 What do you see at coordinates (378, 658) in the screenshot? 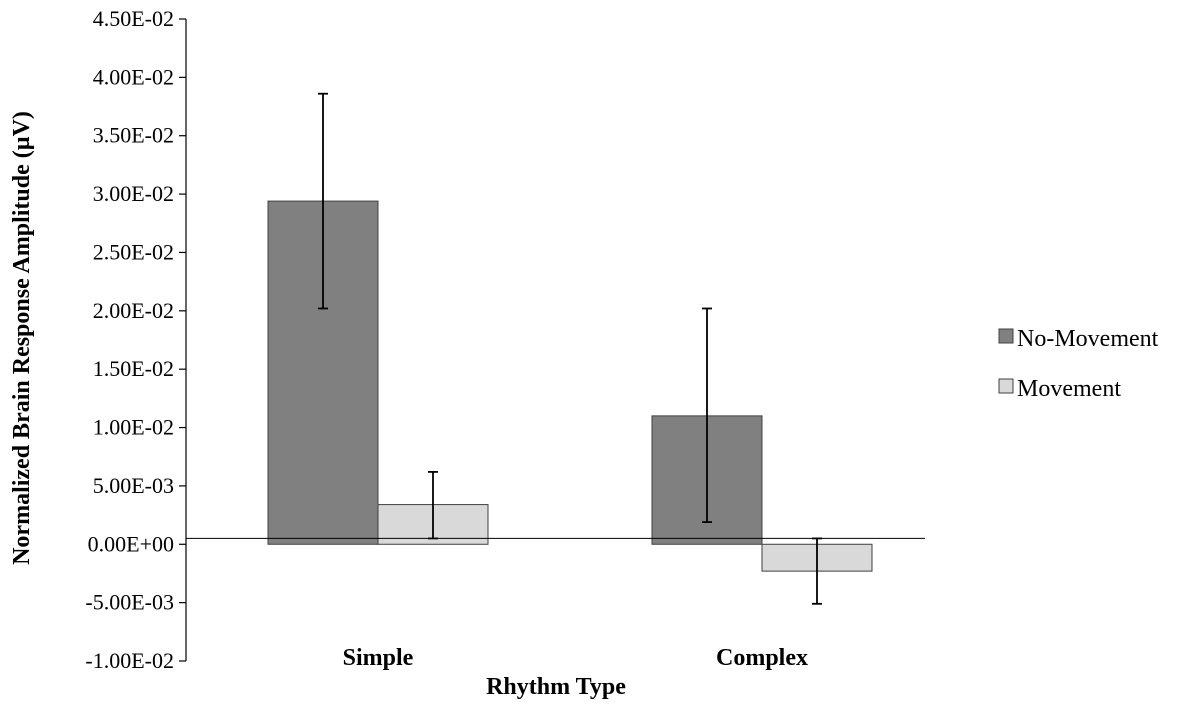
I see `x-category-label: Simple` at bounding box center [378, 658].